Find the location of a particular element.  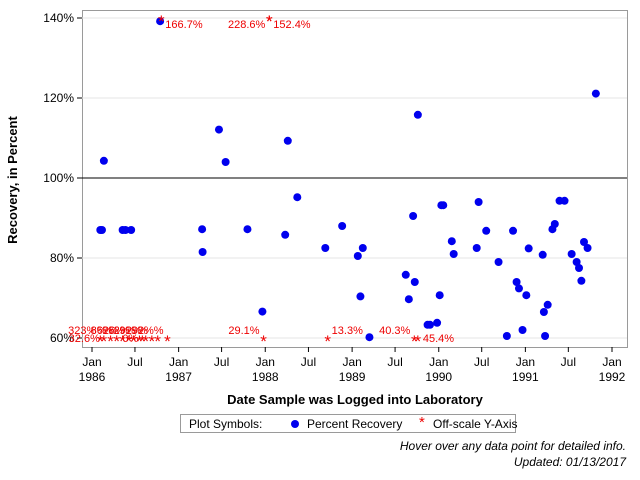

off-scale-label: 0% is located at coordinates (130, 339).